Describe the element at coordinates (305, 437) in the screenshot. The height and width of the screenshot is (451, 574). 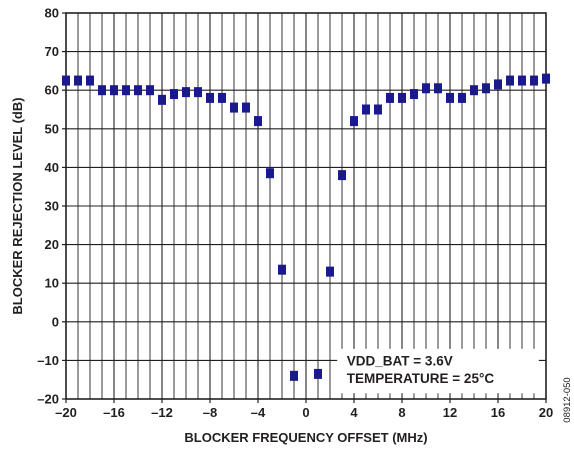
I see `x-axis-title: BLOCKER FREQUENCY OFFSET (MHz)` at that location.